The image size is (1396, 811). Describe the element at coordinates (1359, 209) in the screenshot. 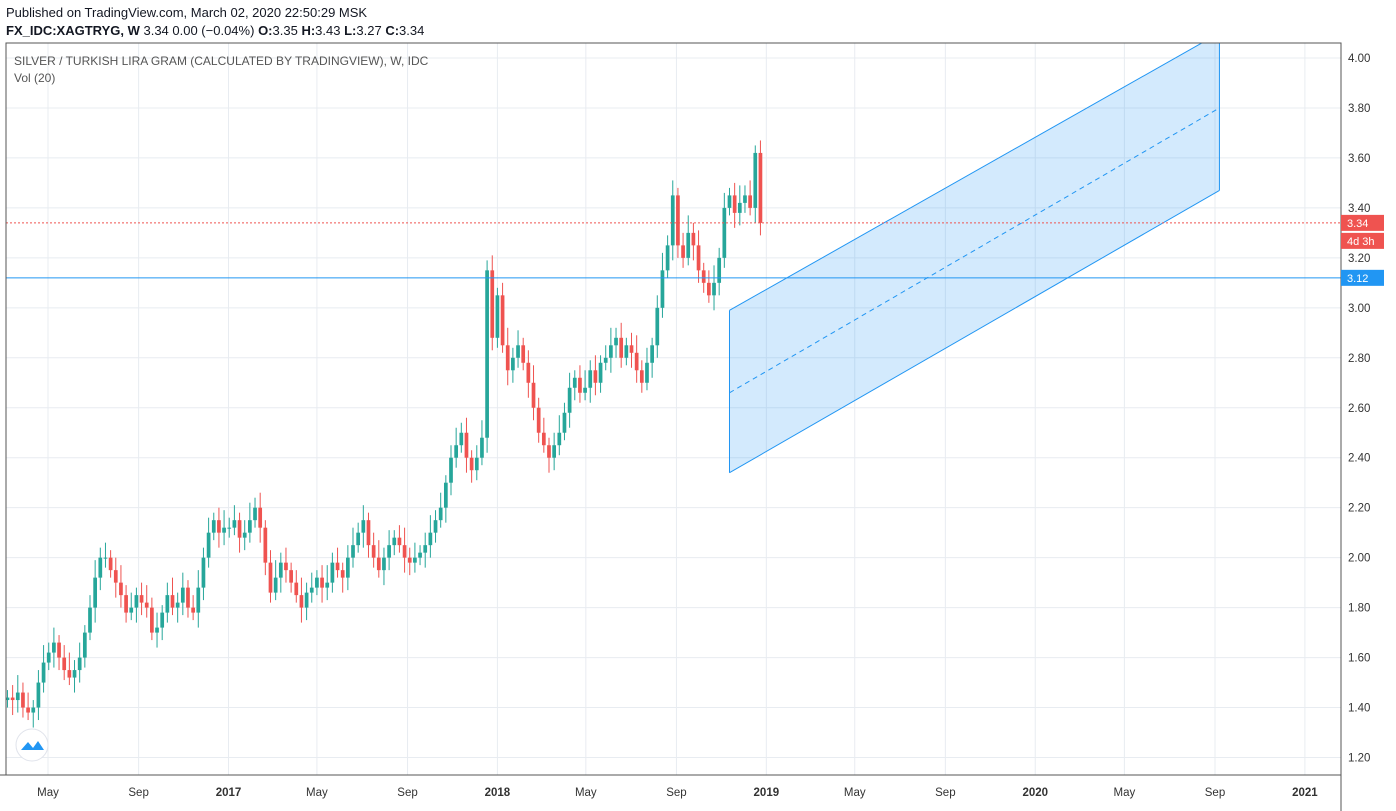

I see `price-tick-label: 3.40` at that location.